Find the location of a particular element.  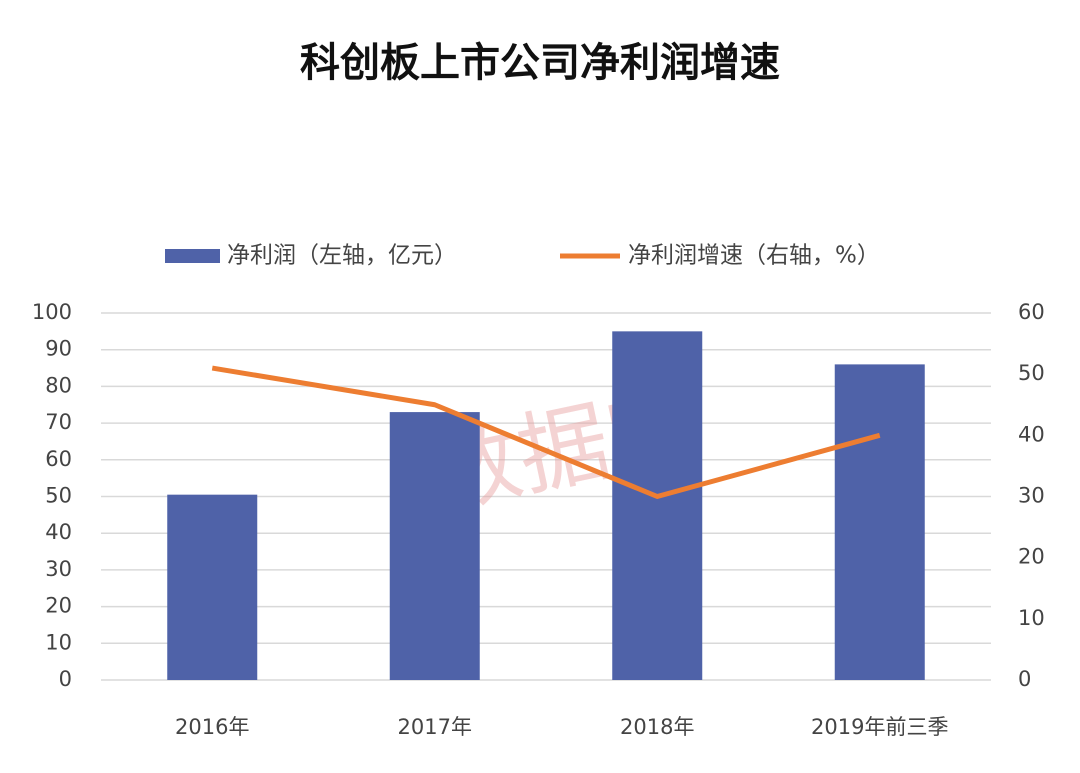

y-tick-label: 70 is located at coordinates (58, 422).